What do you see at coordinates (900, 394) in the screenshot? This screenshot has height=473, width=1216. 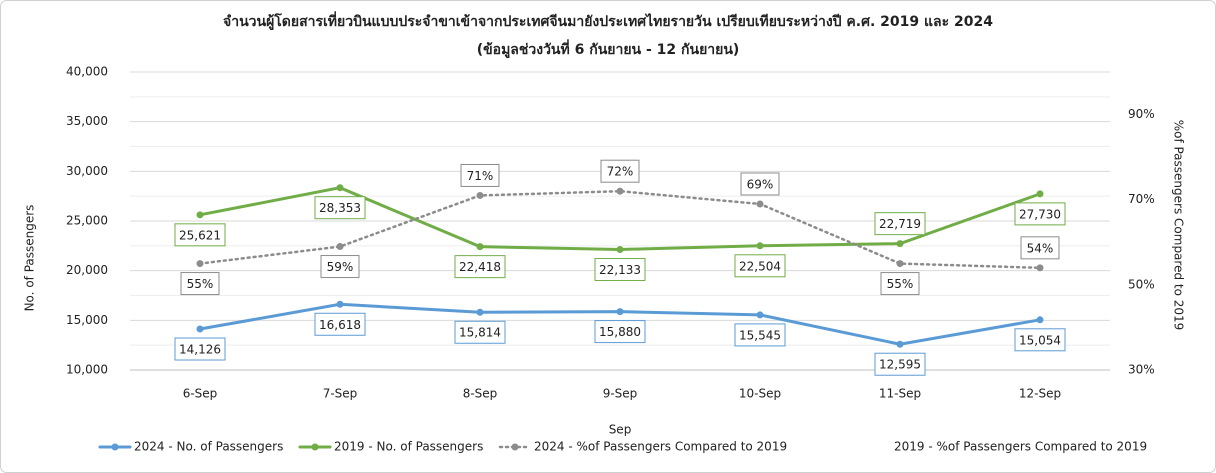 I see `x-tick-label: 11-Sep` at bounding box center [900, 394].